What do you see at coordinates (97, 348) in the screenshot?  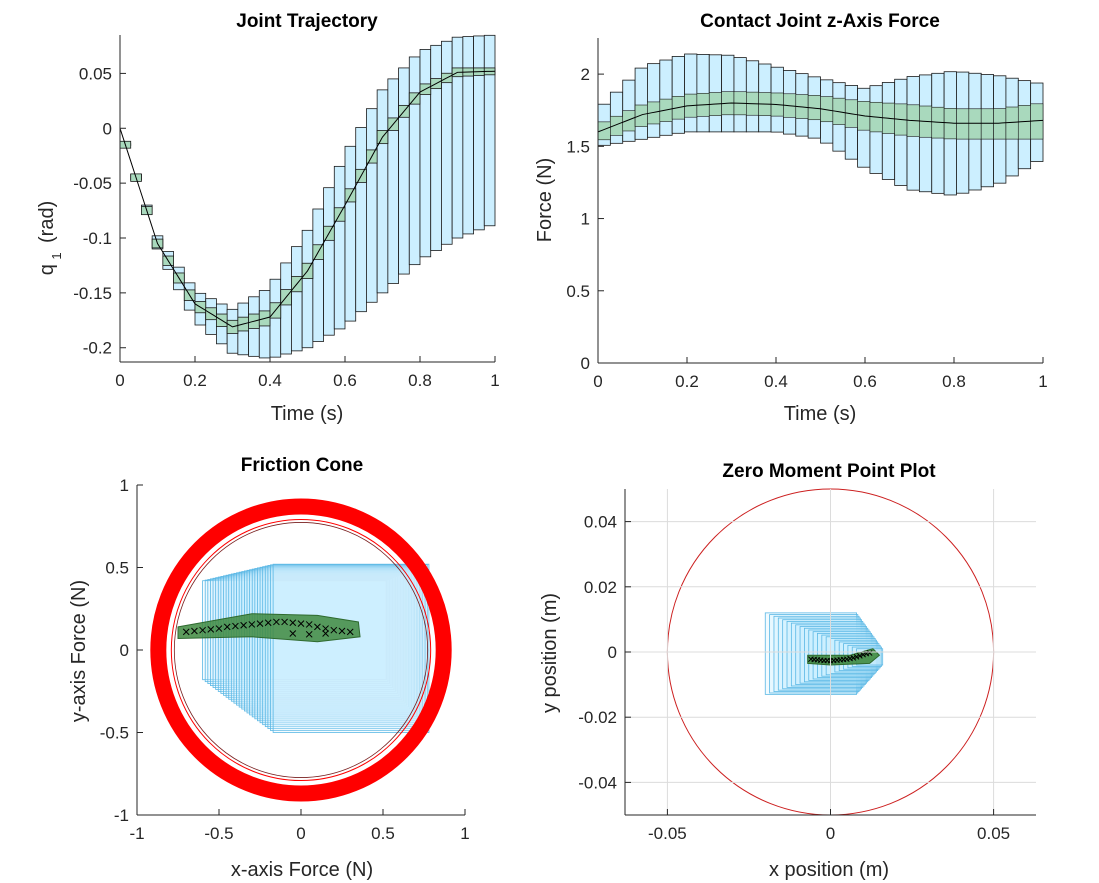 I see `y-tick-label: -0.2` at bounding box center [97, 348].